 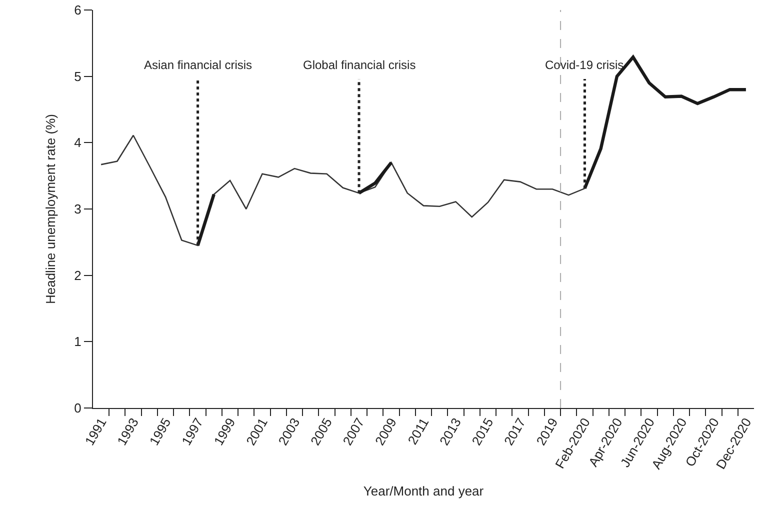 I want to click on y-axis-title: Headline unemployment rate (%), so click(x=50, y=209).